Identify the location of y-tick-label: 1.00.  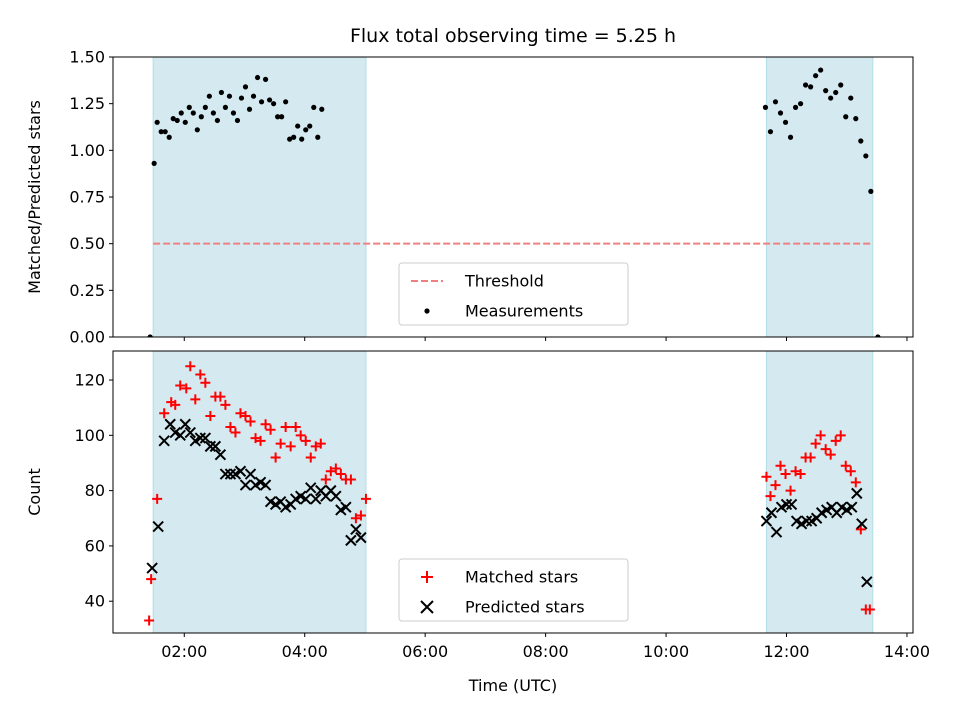
(87, 150).